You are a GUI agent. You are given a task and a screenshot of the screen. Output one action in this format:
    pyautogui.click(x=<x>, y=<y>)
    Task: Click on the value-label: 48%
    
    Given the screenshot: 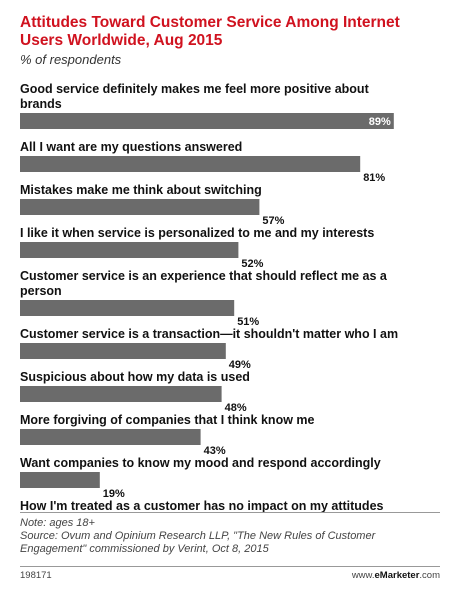 What is the action you would take?
    pyautogui.click(x=236, y=408)
    